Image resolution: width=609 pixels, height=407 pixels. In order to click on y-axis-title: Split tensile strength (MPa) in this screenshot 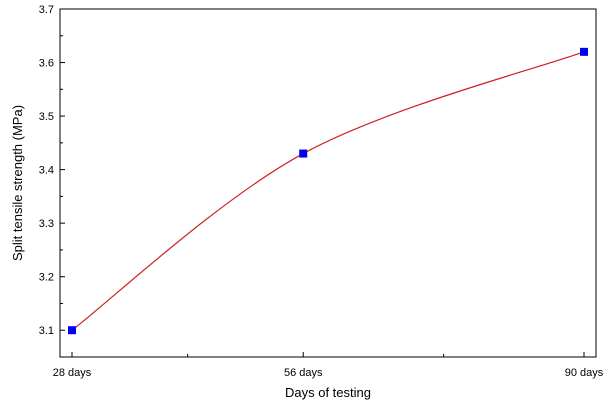, I will do `click(17, 183)`.